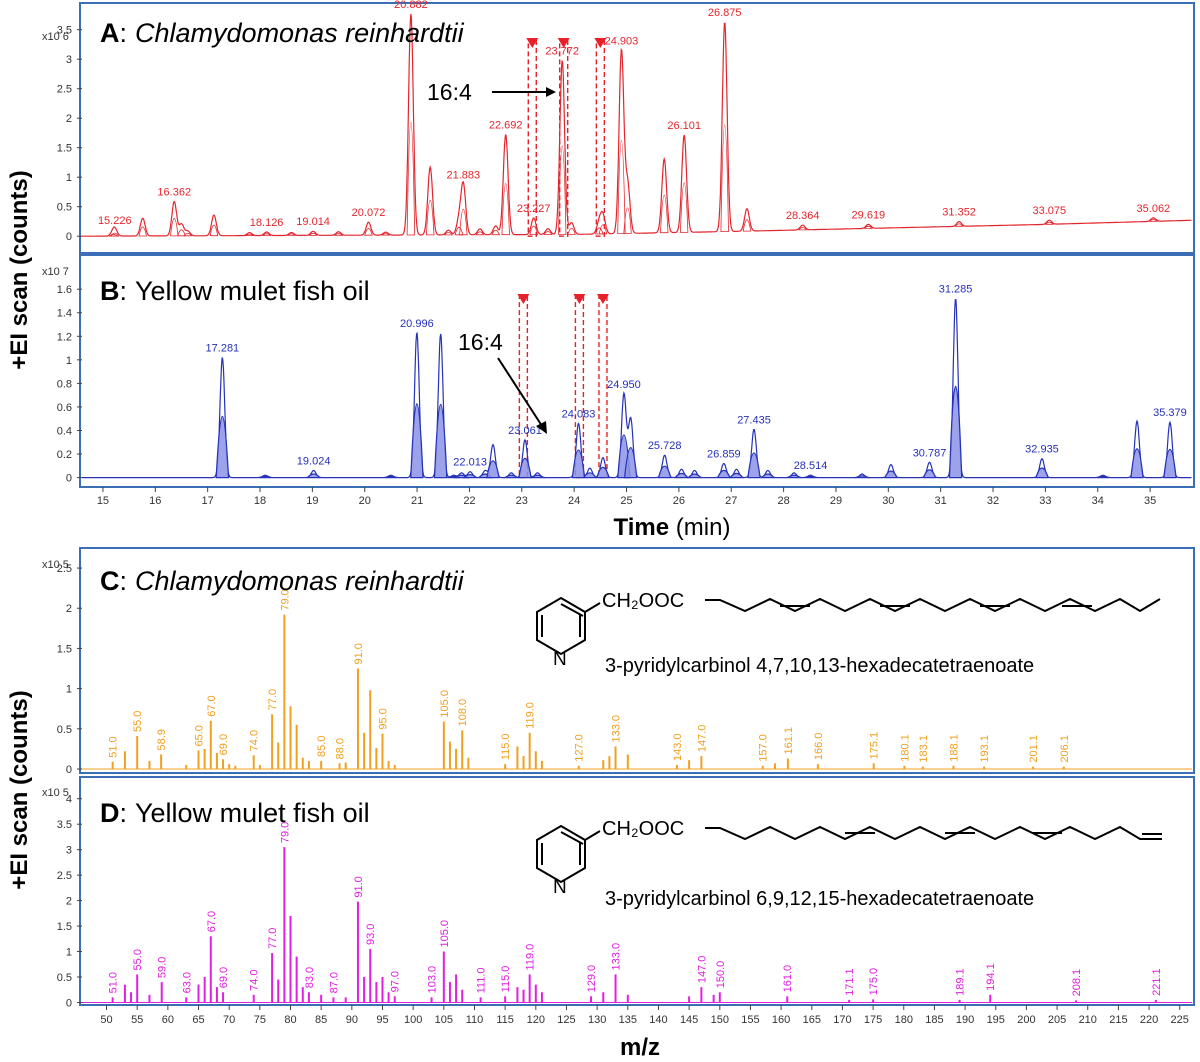 The width and height of the screenshot is (1200, 1062). What do you see at coordinates (19, 789) in the screenshot?
I see `y-axis-title-bottom: +EI scan (counts)` at bounding box center [19, 789].